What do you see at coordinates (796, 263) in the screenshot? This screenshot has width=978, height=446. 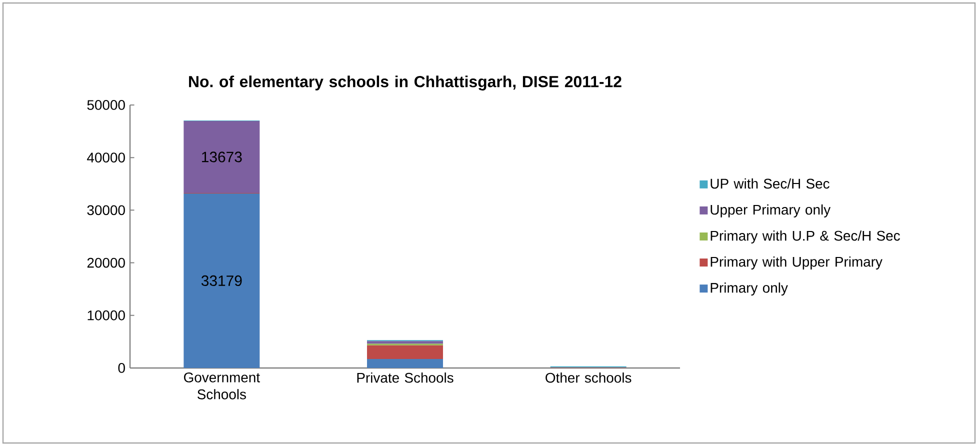 I see `legend-label: Primary with Upper Primary` at bounding box center [796, 263].